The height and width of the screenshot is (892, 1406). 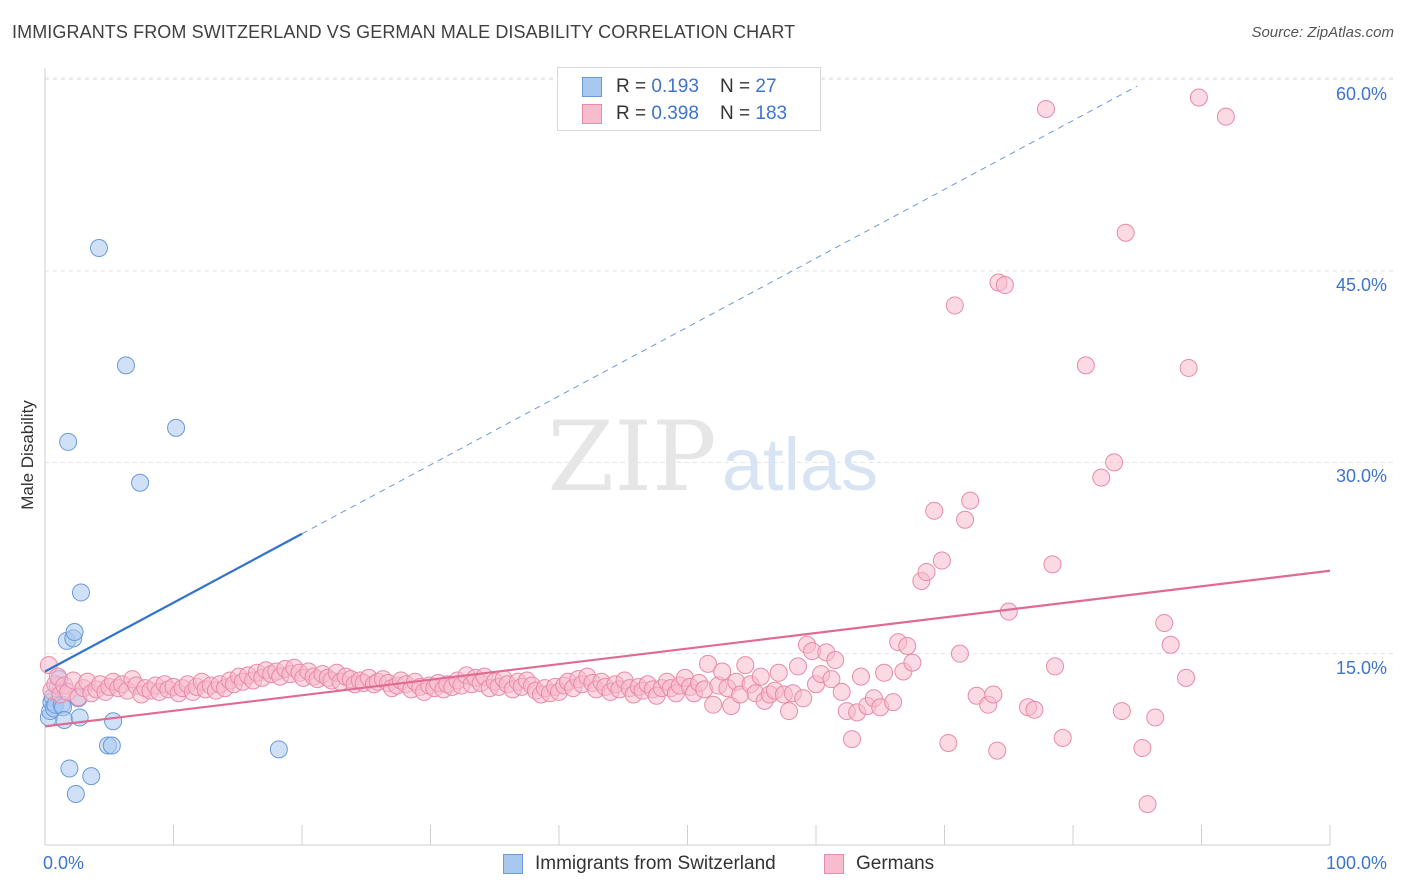 I want to click on legend-stat-text: R = 0.398 N = 183, so click(x=701, y=114).